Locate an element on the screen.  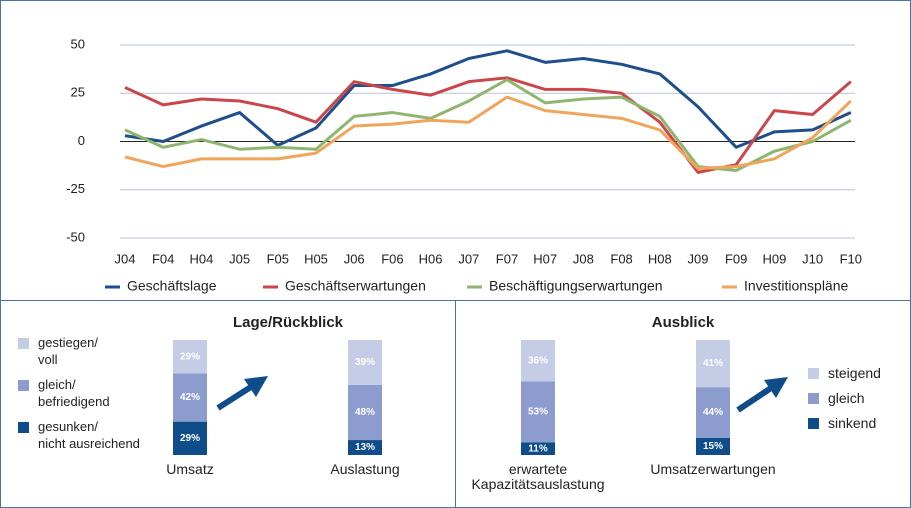
x-tick-label: F07 is located at coordinates (507, 258).